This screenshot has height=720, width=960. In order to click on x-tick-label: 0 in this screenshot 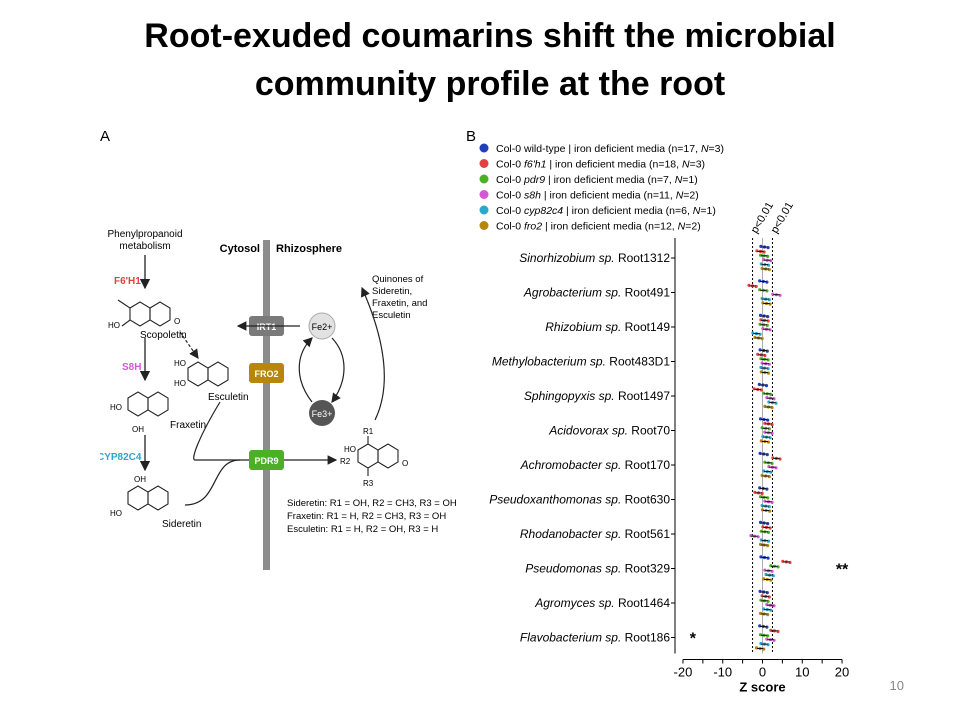, I will do `click(762, 672)`.